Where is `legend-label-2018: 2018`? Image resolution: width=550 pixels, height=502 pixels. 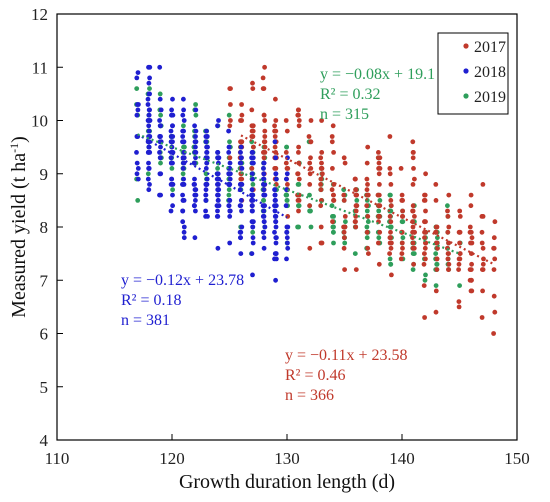
legend-label-2018: 2018 is located at coordinates (490, 72).